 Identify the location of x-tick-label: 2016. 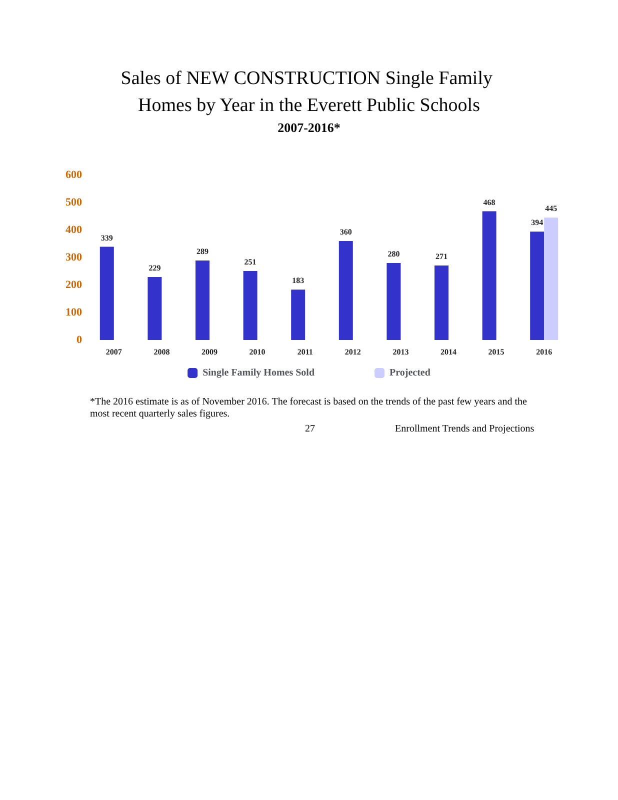
(544, 352).